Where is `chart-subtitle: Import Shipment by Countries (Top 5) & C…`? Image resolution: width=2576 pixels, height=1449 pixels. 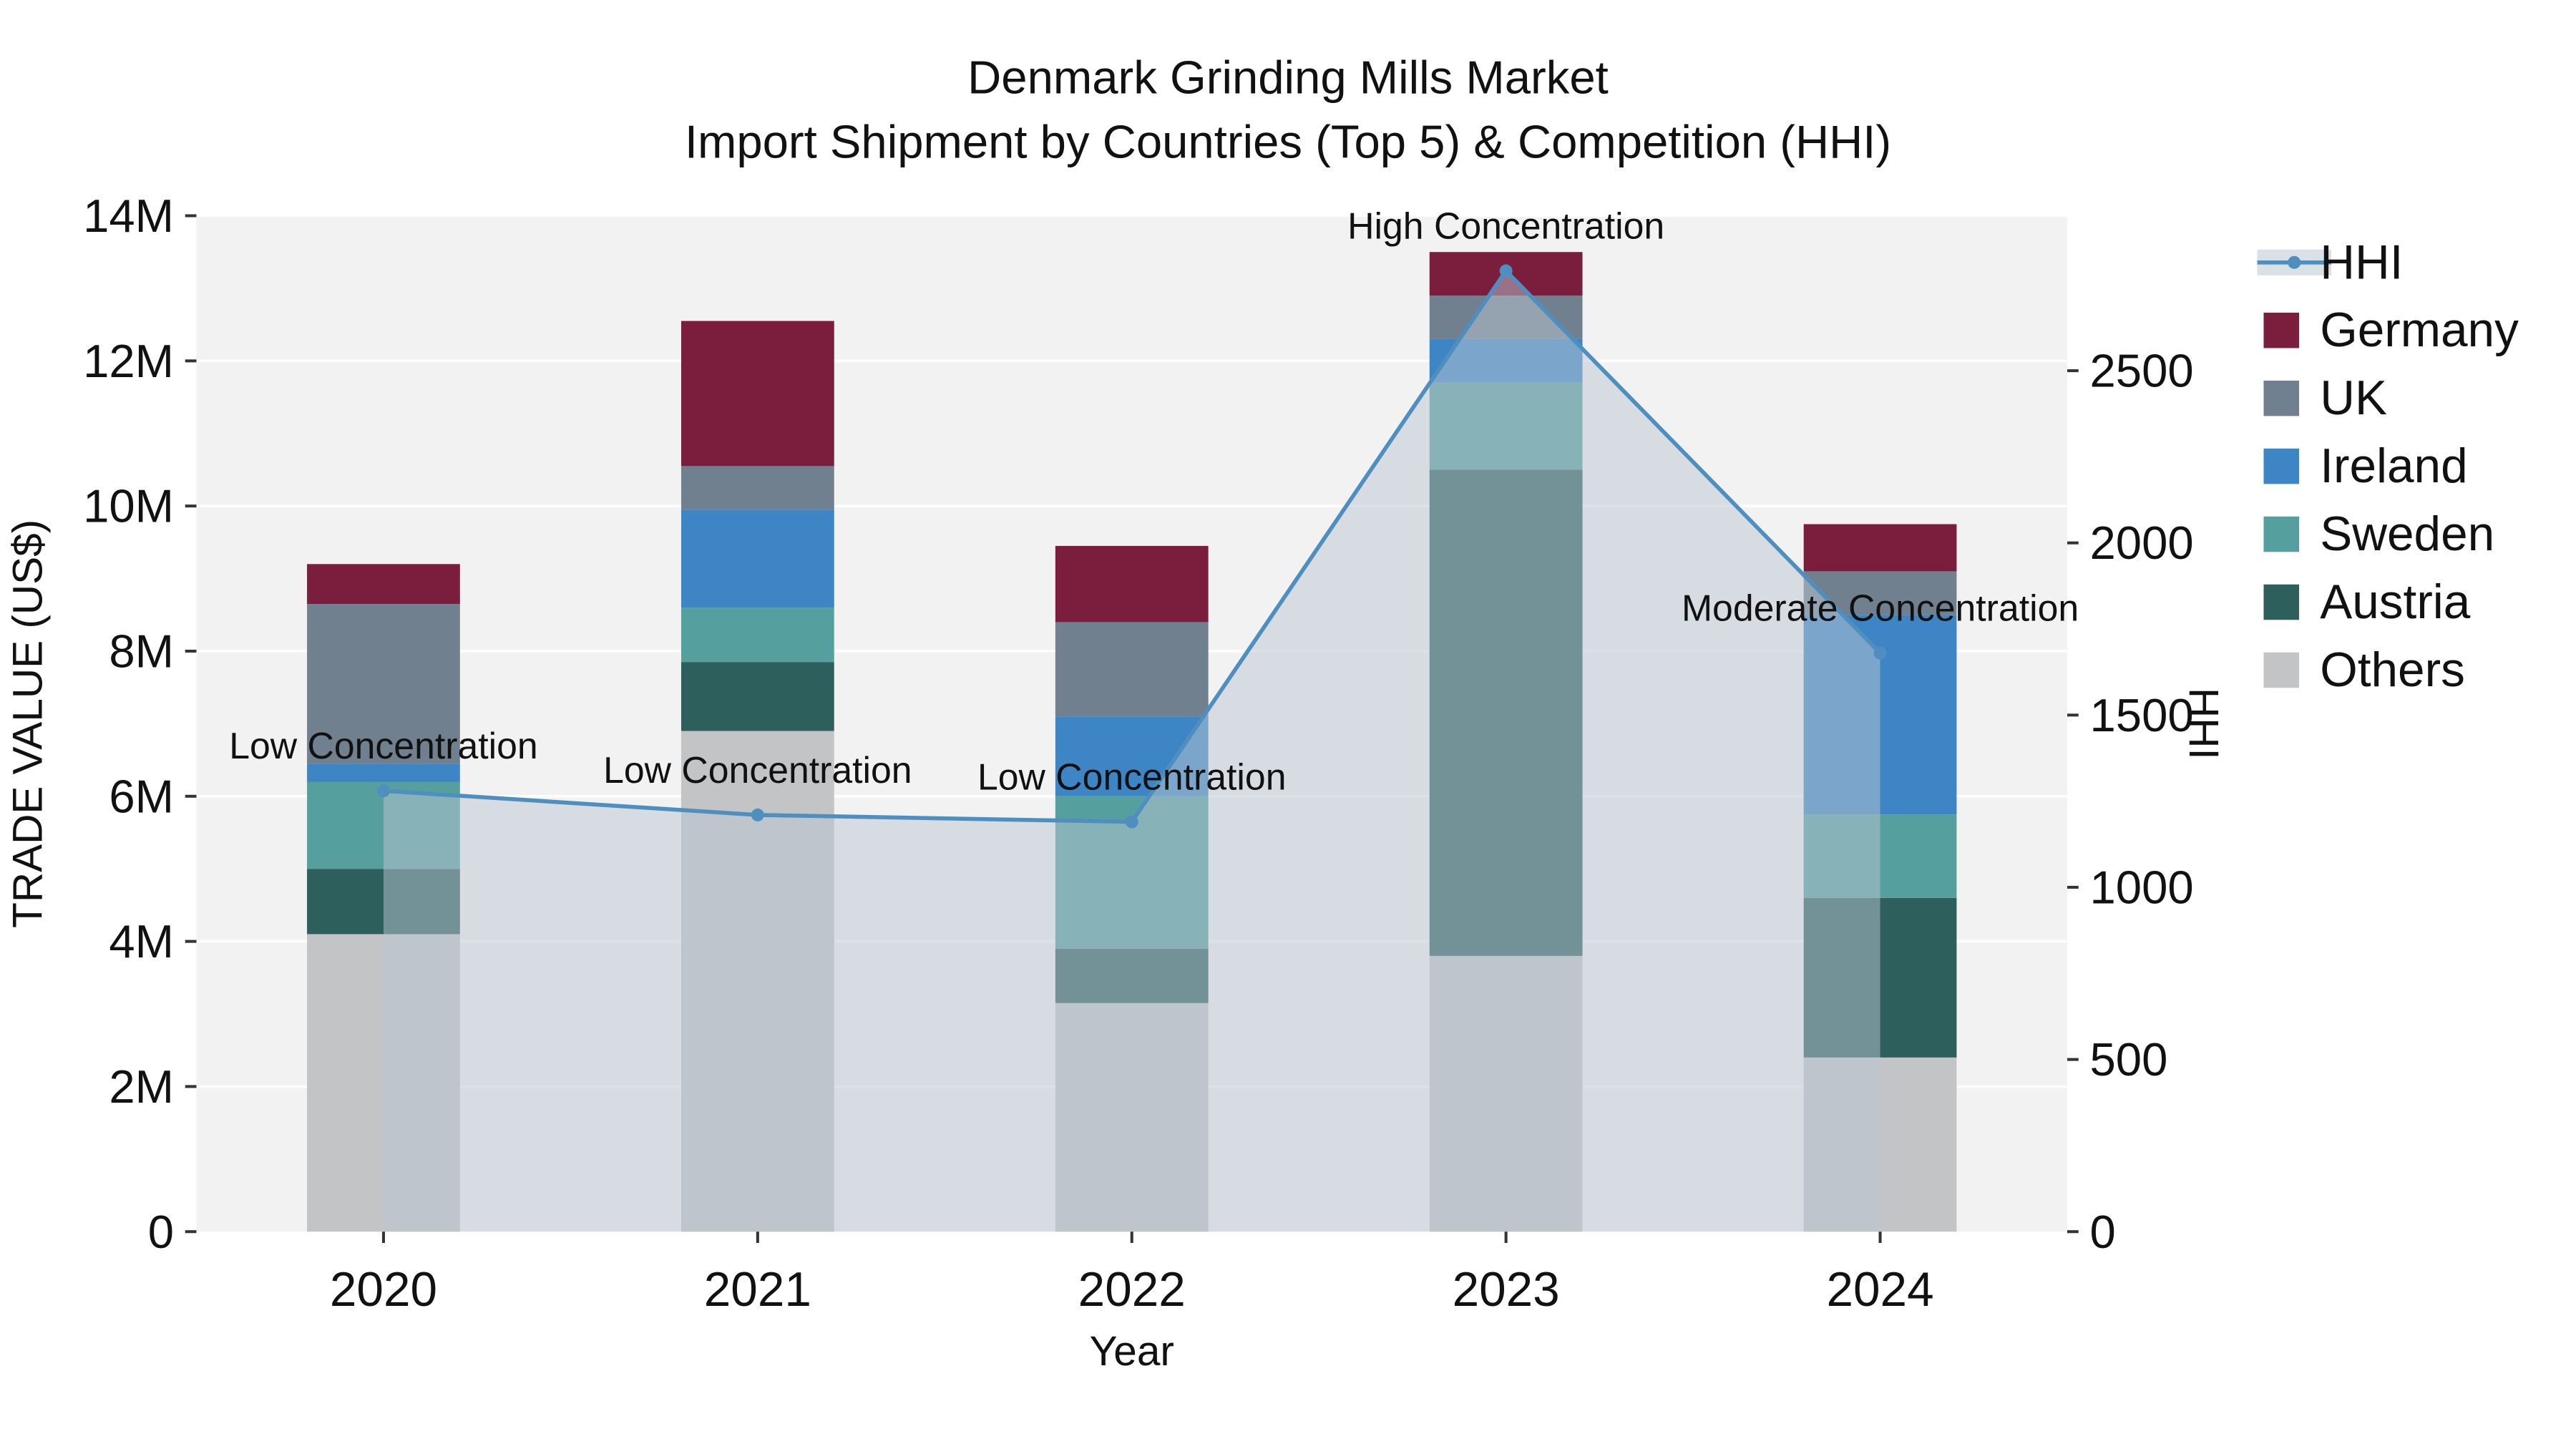
chart-subtitle: Import Shipment by Countries (Top 5) & C… is located at coordinates (1288, 143).